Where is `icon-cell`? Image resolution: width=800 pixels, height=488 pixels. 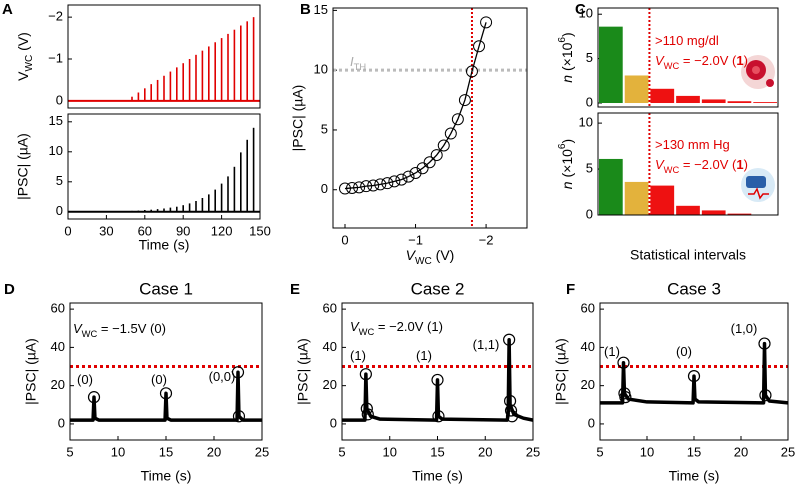
icon-cell is located at coordinates (770, 83).